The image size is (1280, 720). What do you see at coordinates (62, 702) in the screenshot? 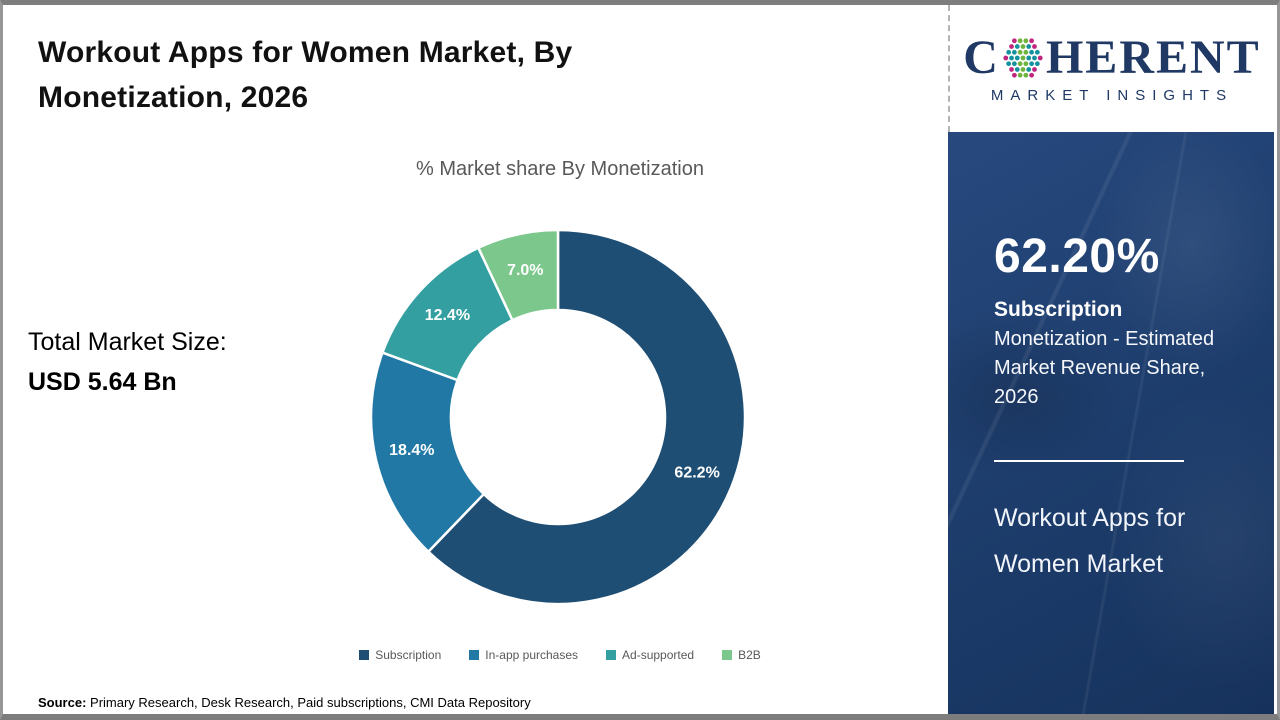
I see `source-label: Source:` at bounding box center [62, 702].